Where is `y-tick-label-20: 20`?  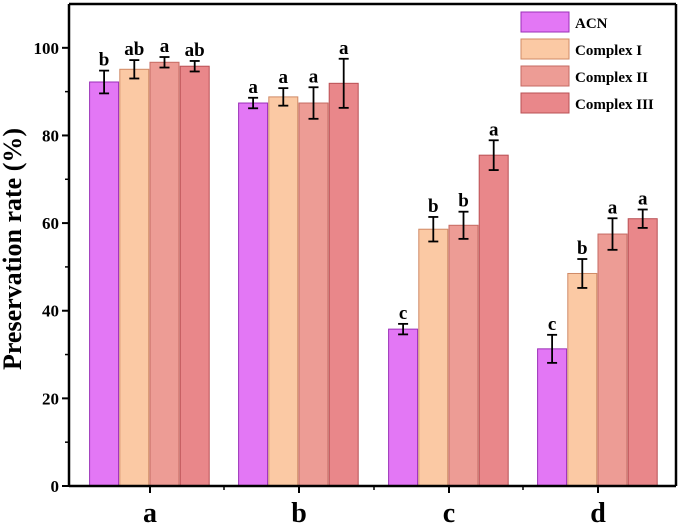 y-tick-label-20: 20 is located at coordinates (50, 398).